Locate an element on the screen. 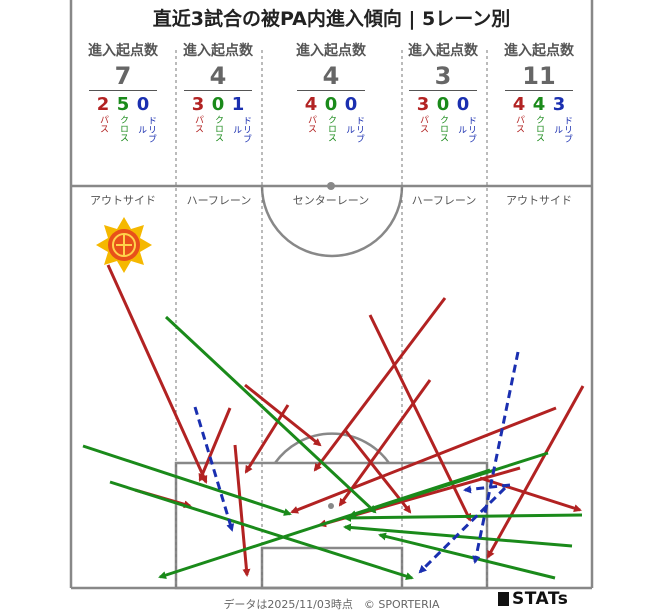  brand-text: STATs is located at coordinates (540, 599).